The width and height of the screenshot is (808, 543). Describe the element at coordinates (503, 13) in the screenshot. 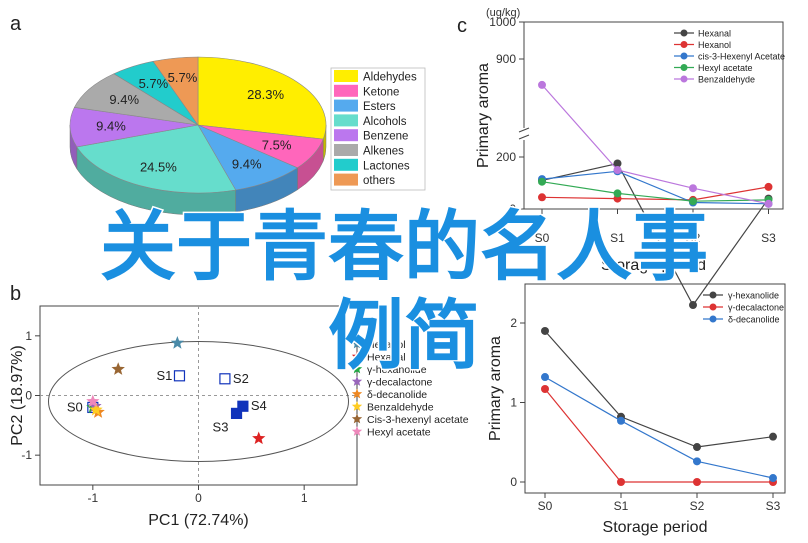

I see `unit-label: (ug/kg)` at that location.